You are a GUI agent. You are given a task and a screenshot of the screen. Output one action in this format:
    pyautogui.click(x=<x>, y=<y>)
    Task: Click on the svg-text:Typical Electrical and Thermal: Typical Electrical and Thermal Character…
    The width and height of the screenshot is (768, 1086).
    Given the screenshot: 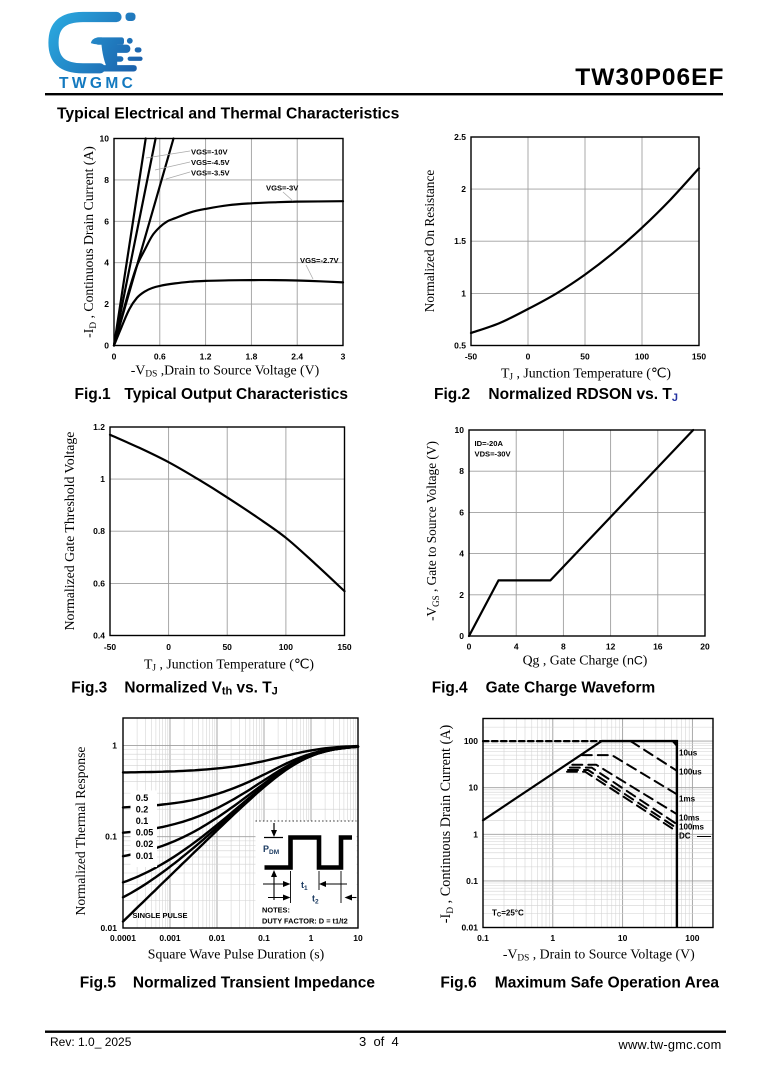 What is the action you would take?
    pyautogui.click(x=228, y=114)
    